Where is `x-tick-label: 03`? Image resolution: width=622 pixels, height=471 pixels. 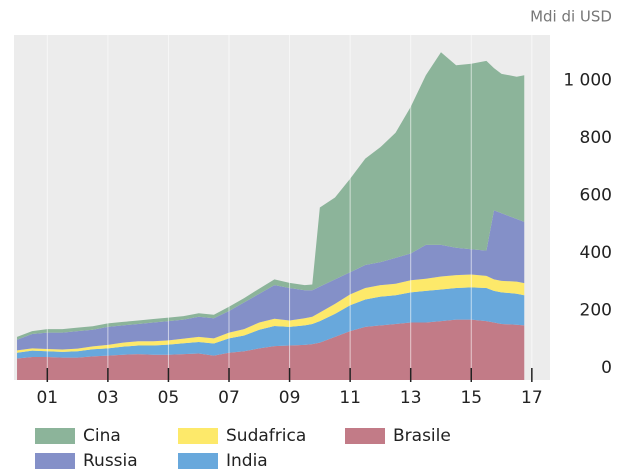
x-tick-label: 03 is located at coordinates (108, 398).